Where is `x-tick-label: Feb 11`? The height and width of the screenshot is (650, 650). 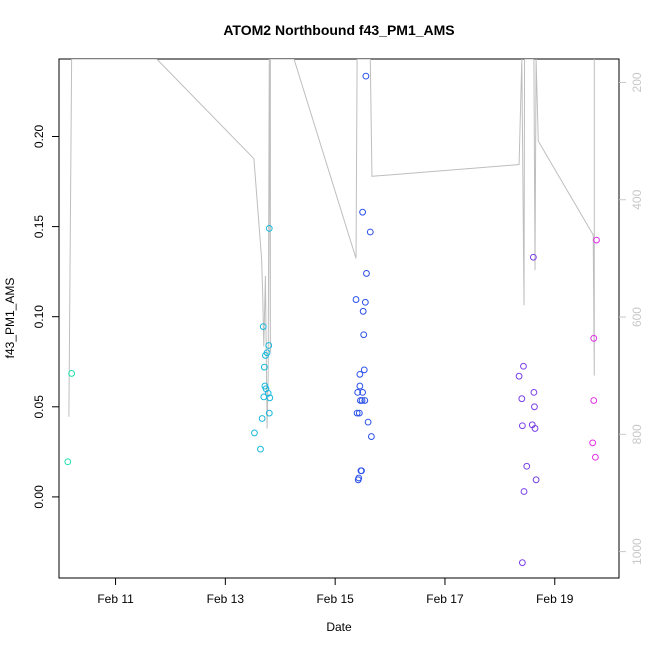 x-tick-label: Feb 11 is located at coordinates (115, 599).